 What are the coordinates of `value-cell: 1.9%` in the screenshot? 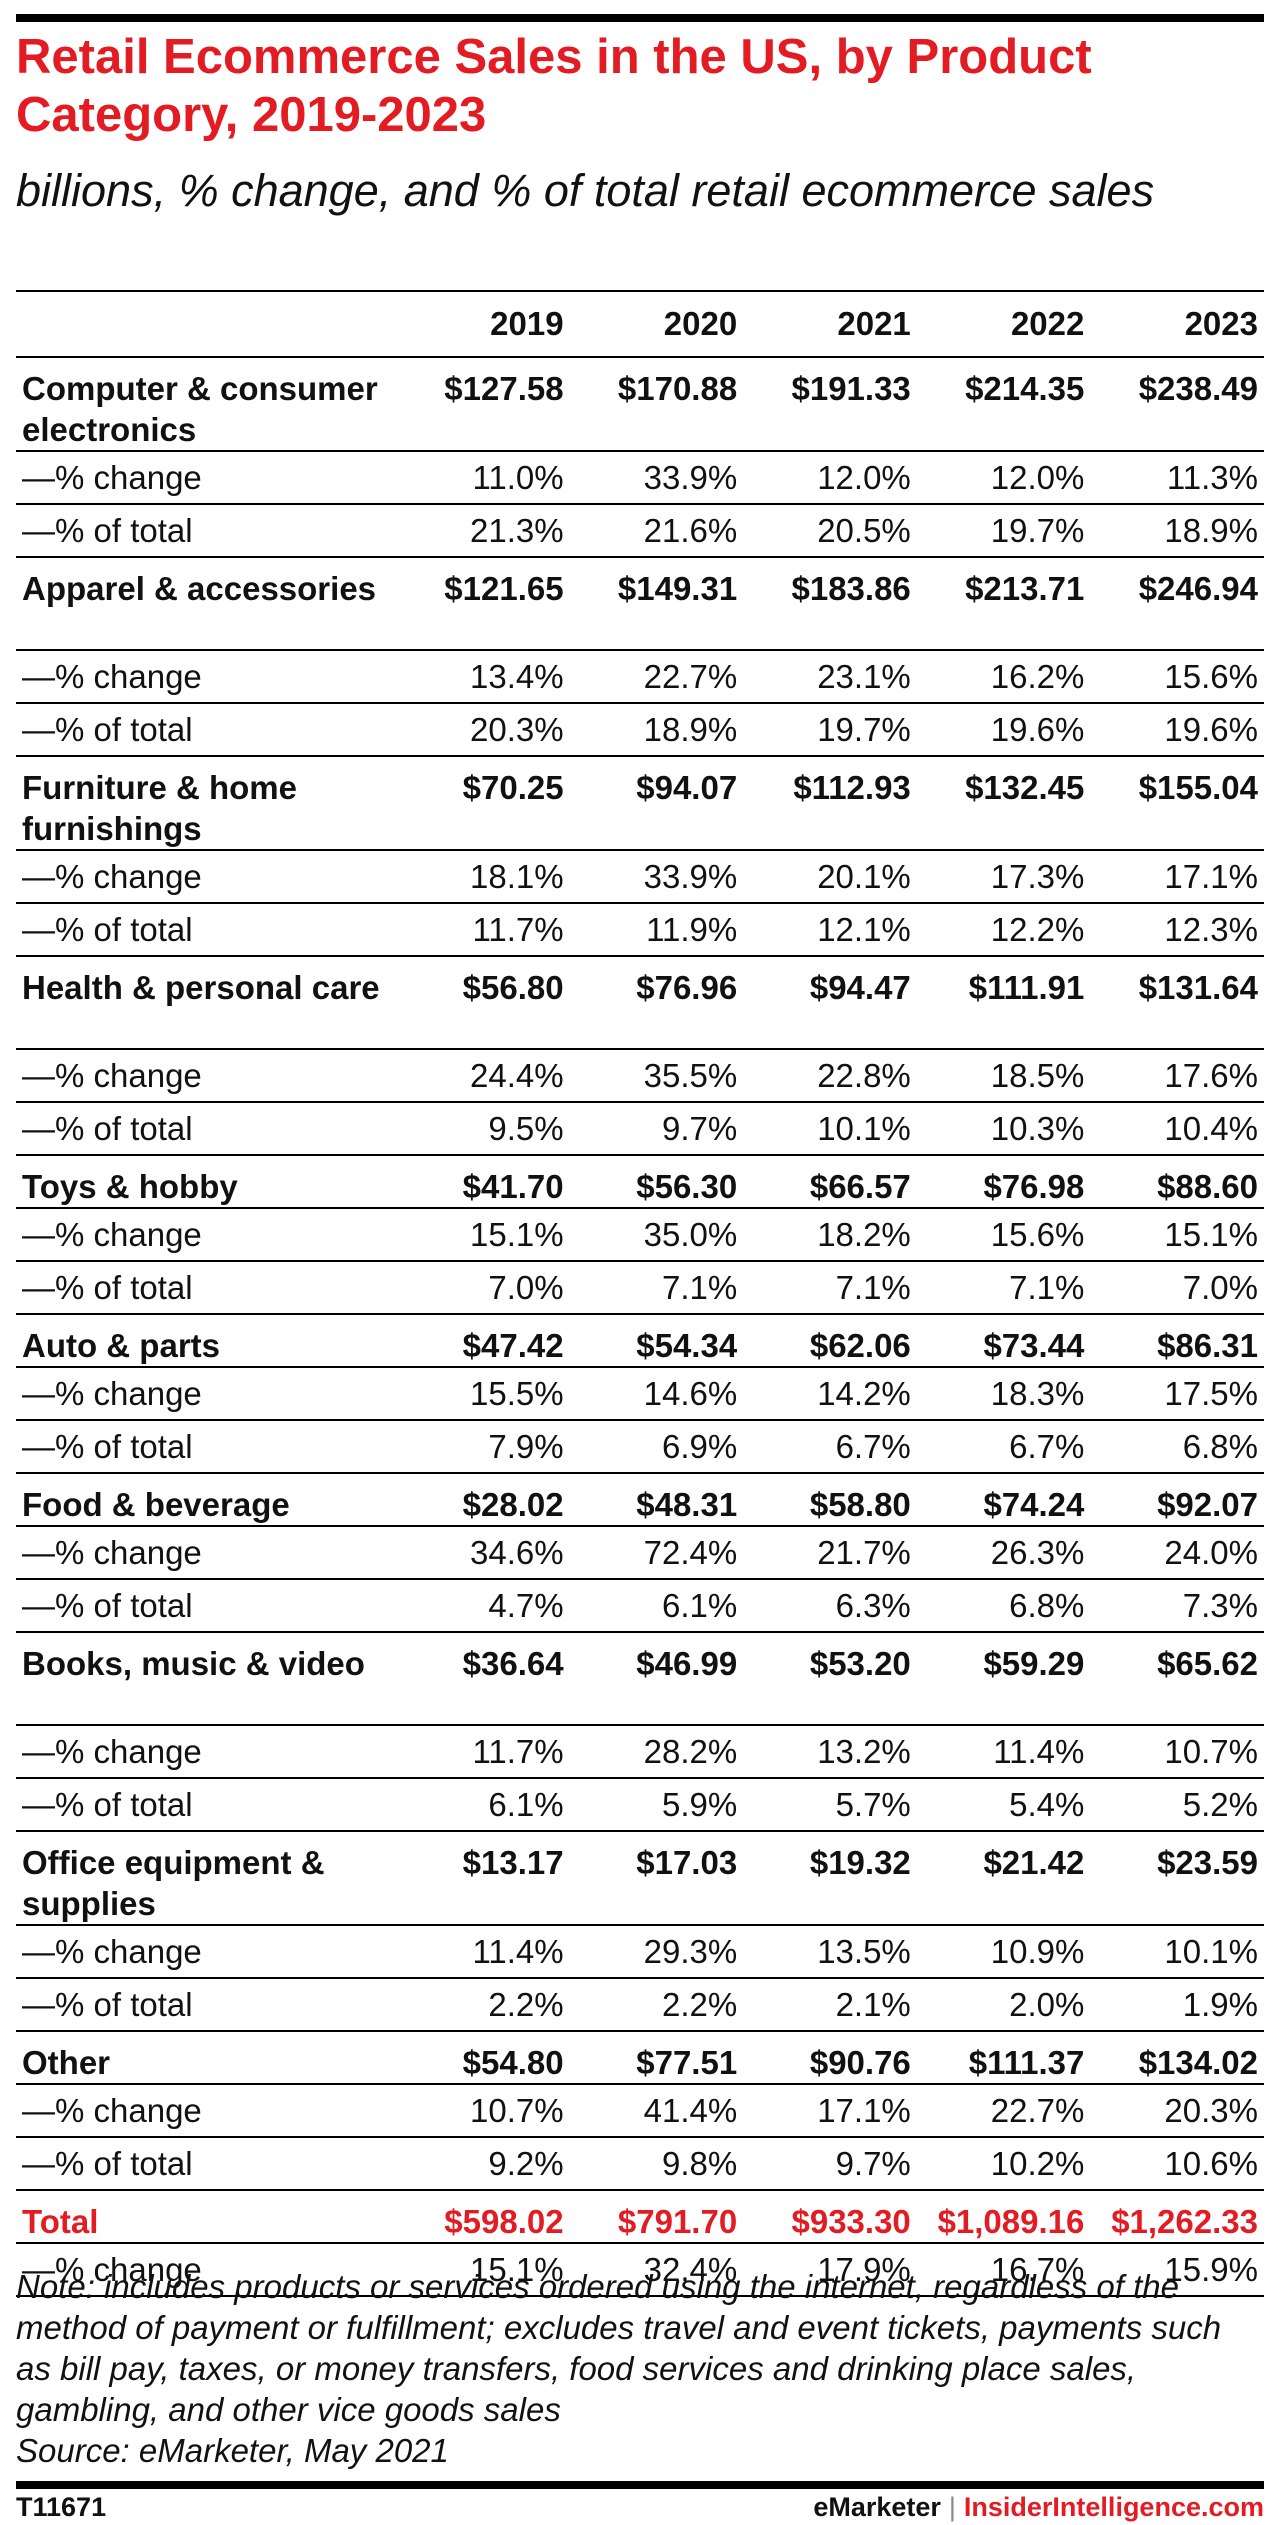 It's located at (1177, 2005).